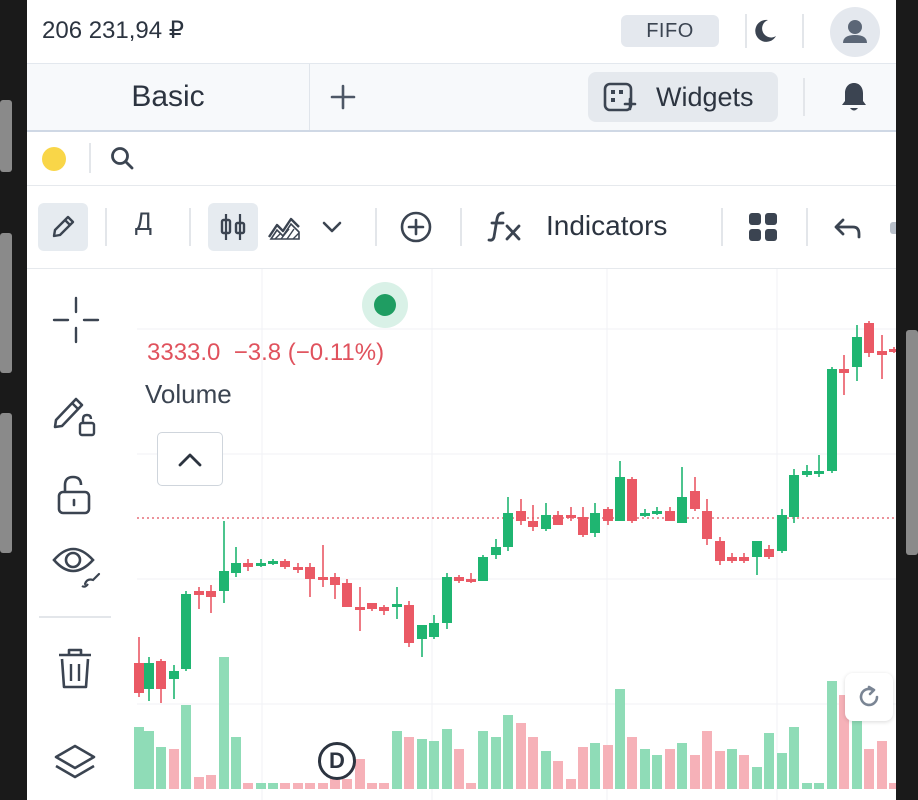 The width and height of the screenshot is (918, 800). I want to click on indicators-label: Indicators, so click(607, 225).